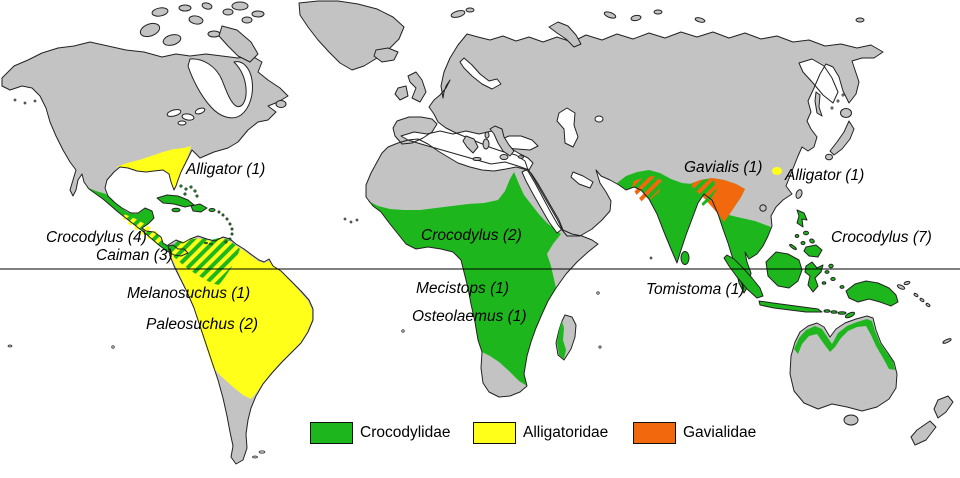  I want to click on label-alligator-asia: Alligator (1), so click(825, 175).